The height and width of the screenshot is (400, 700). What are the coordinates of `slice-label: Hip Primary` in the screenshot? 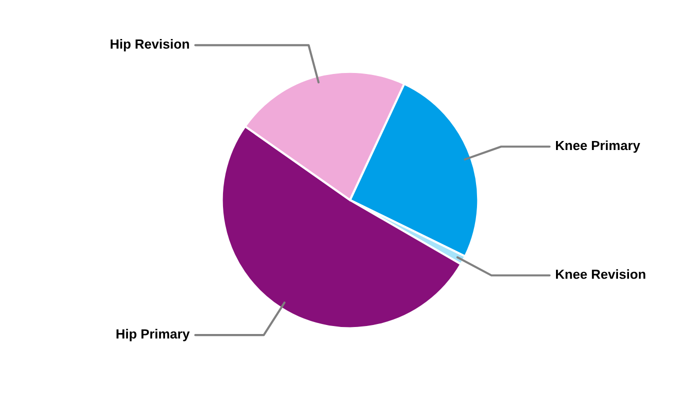 It's located at (153, 335).